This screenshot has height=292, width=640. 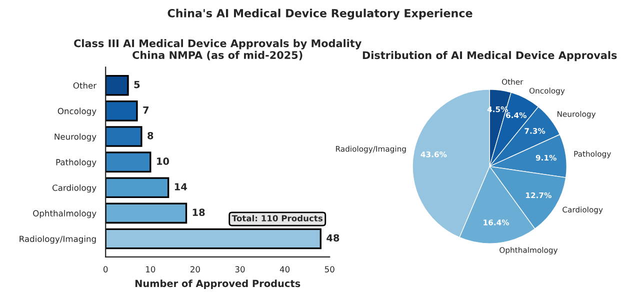 What do you see at coordinates (489, 56) in the screenshot?
I see `chart-title: Distribution of AI Medical Device Approvals` at bounding box center [489, 56].